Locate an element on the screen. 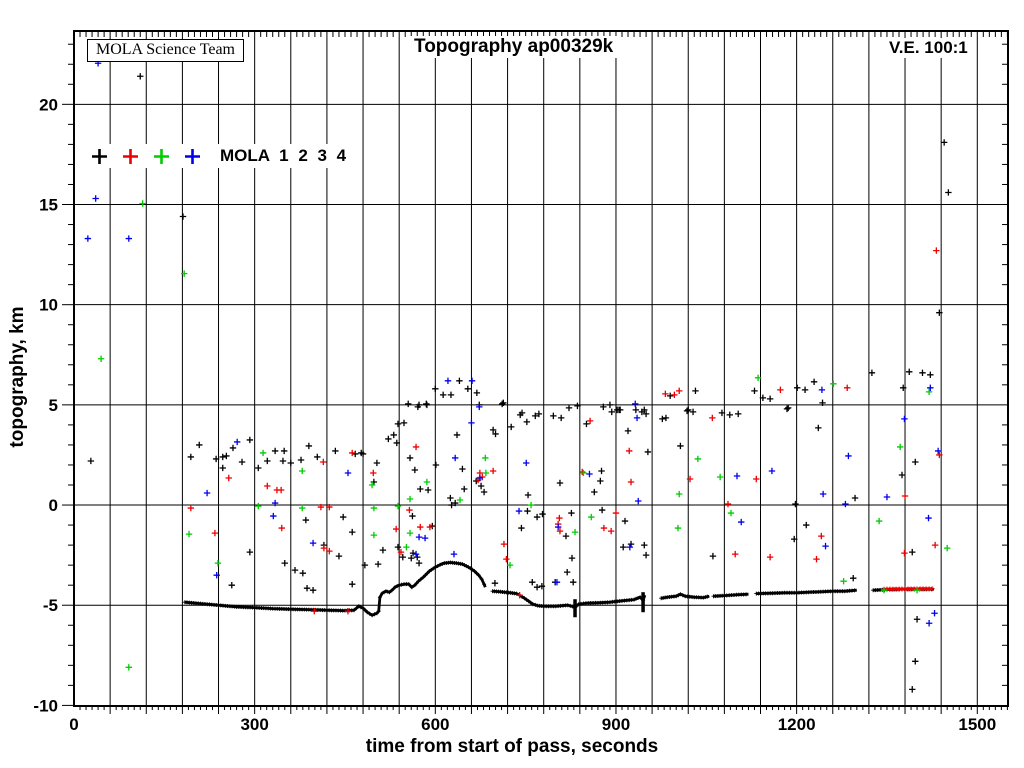  svg-text: 1500 is located at coordinates (977, 724).